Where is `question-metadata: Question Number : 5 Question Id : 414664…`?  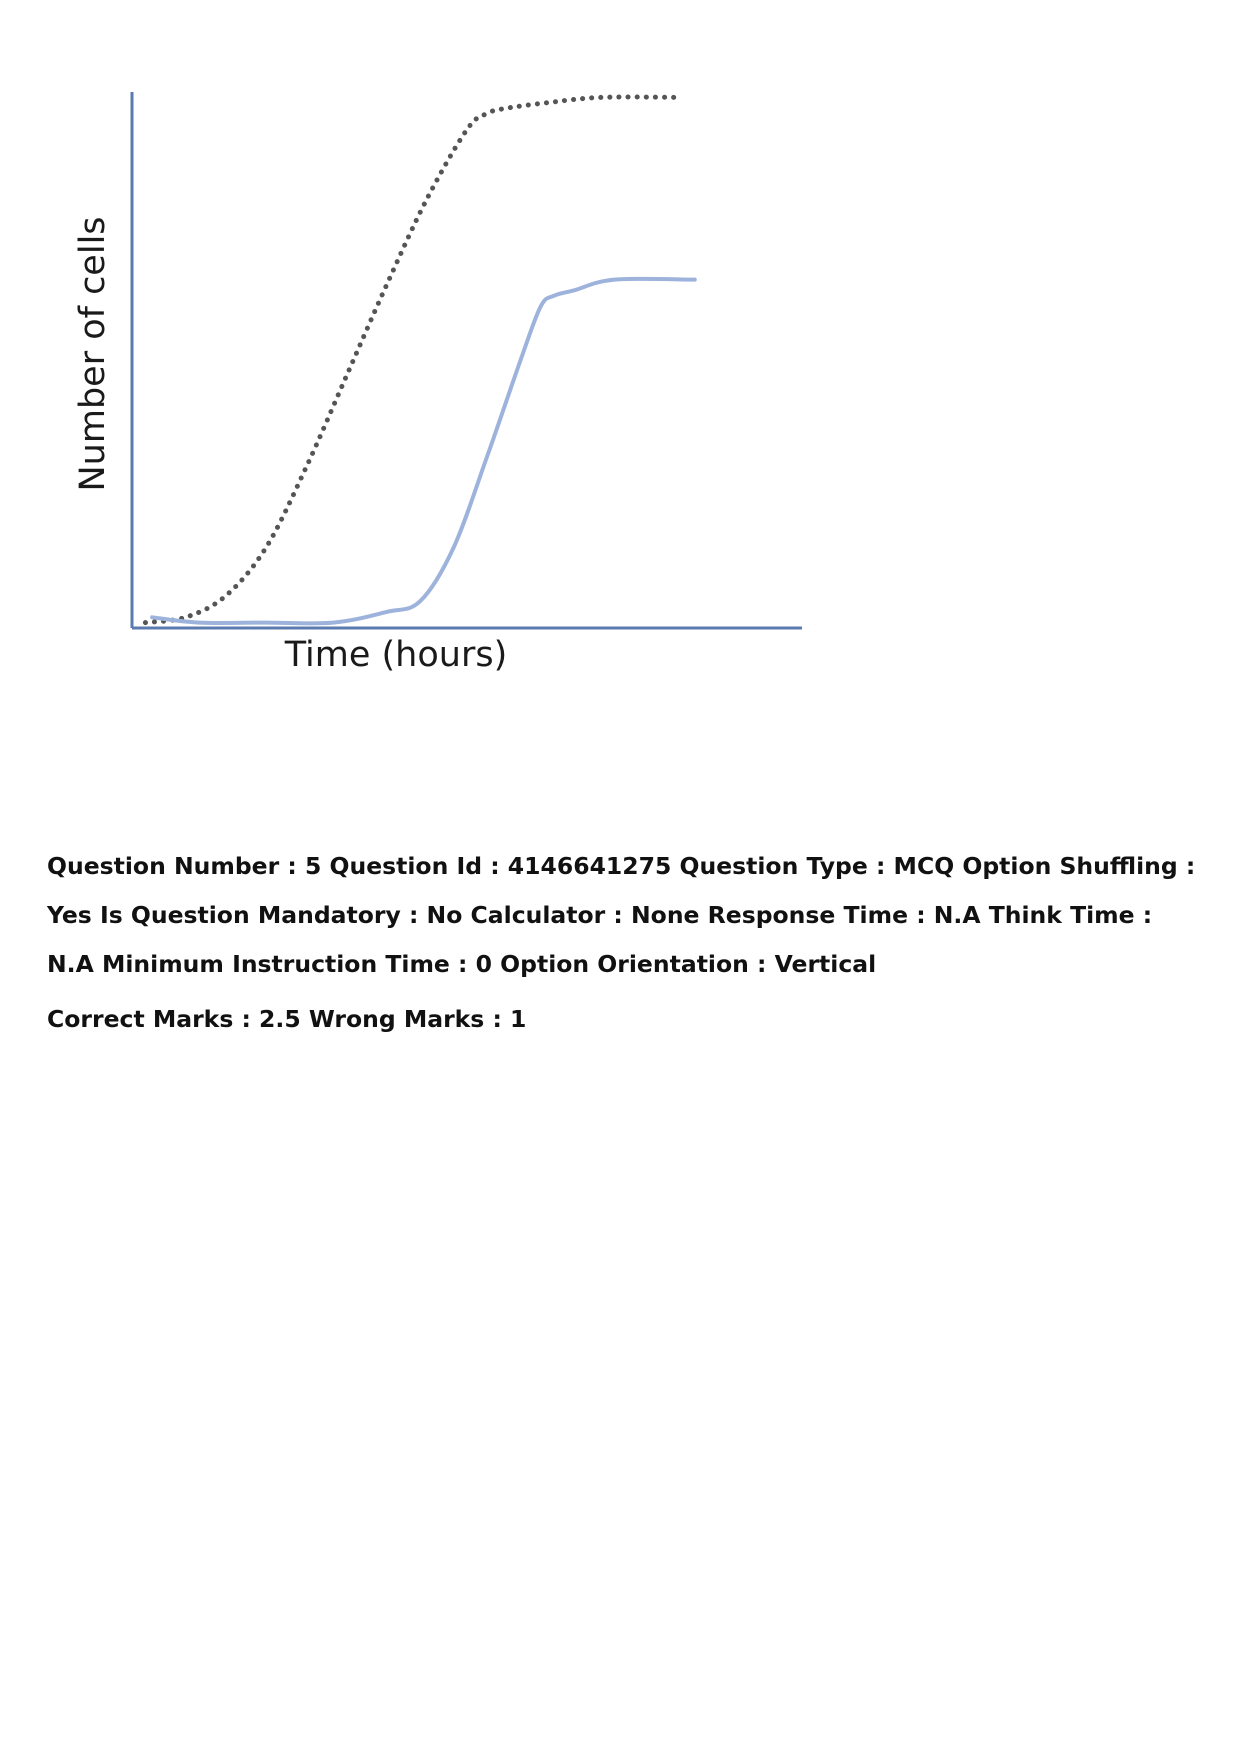 question-metadata: Question Number : 5 Question Id : 414664… is located at coordinates (627, 943).